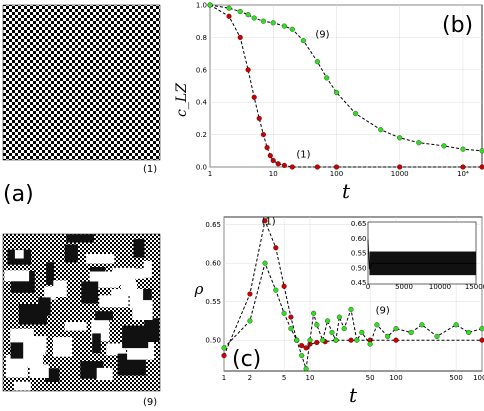  Describe the element at coordinates (368, 287) in the screenshot. I see `inset-x-tick: 0` at that location.